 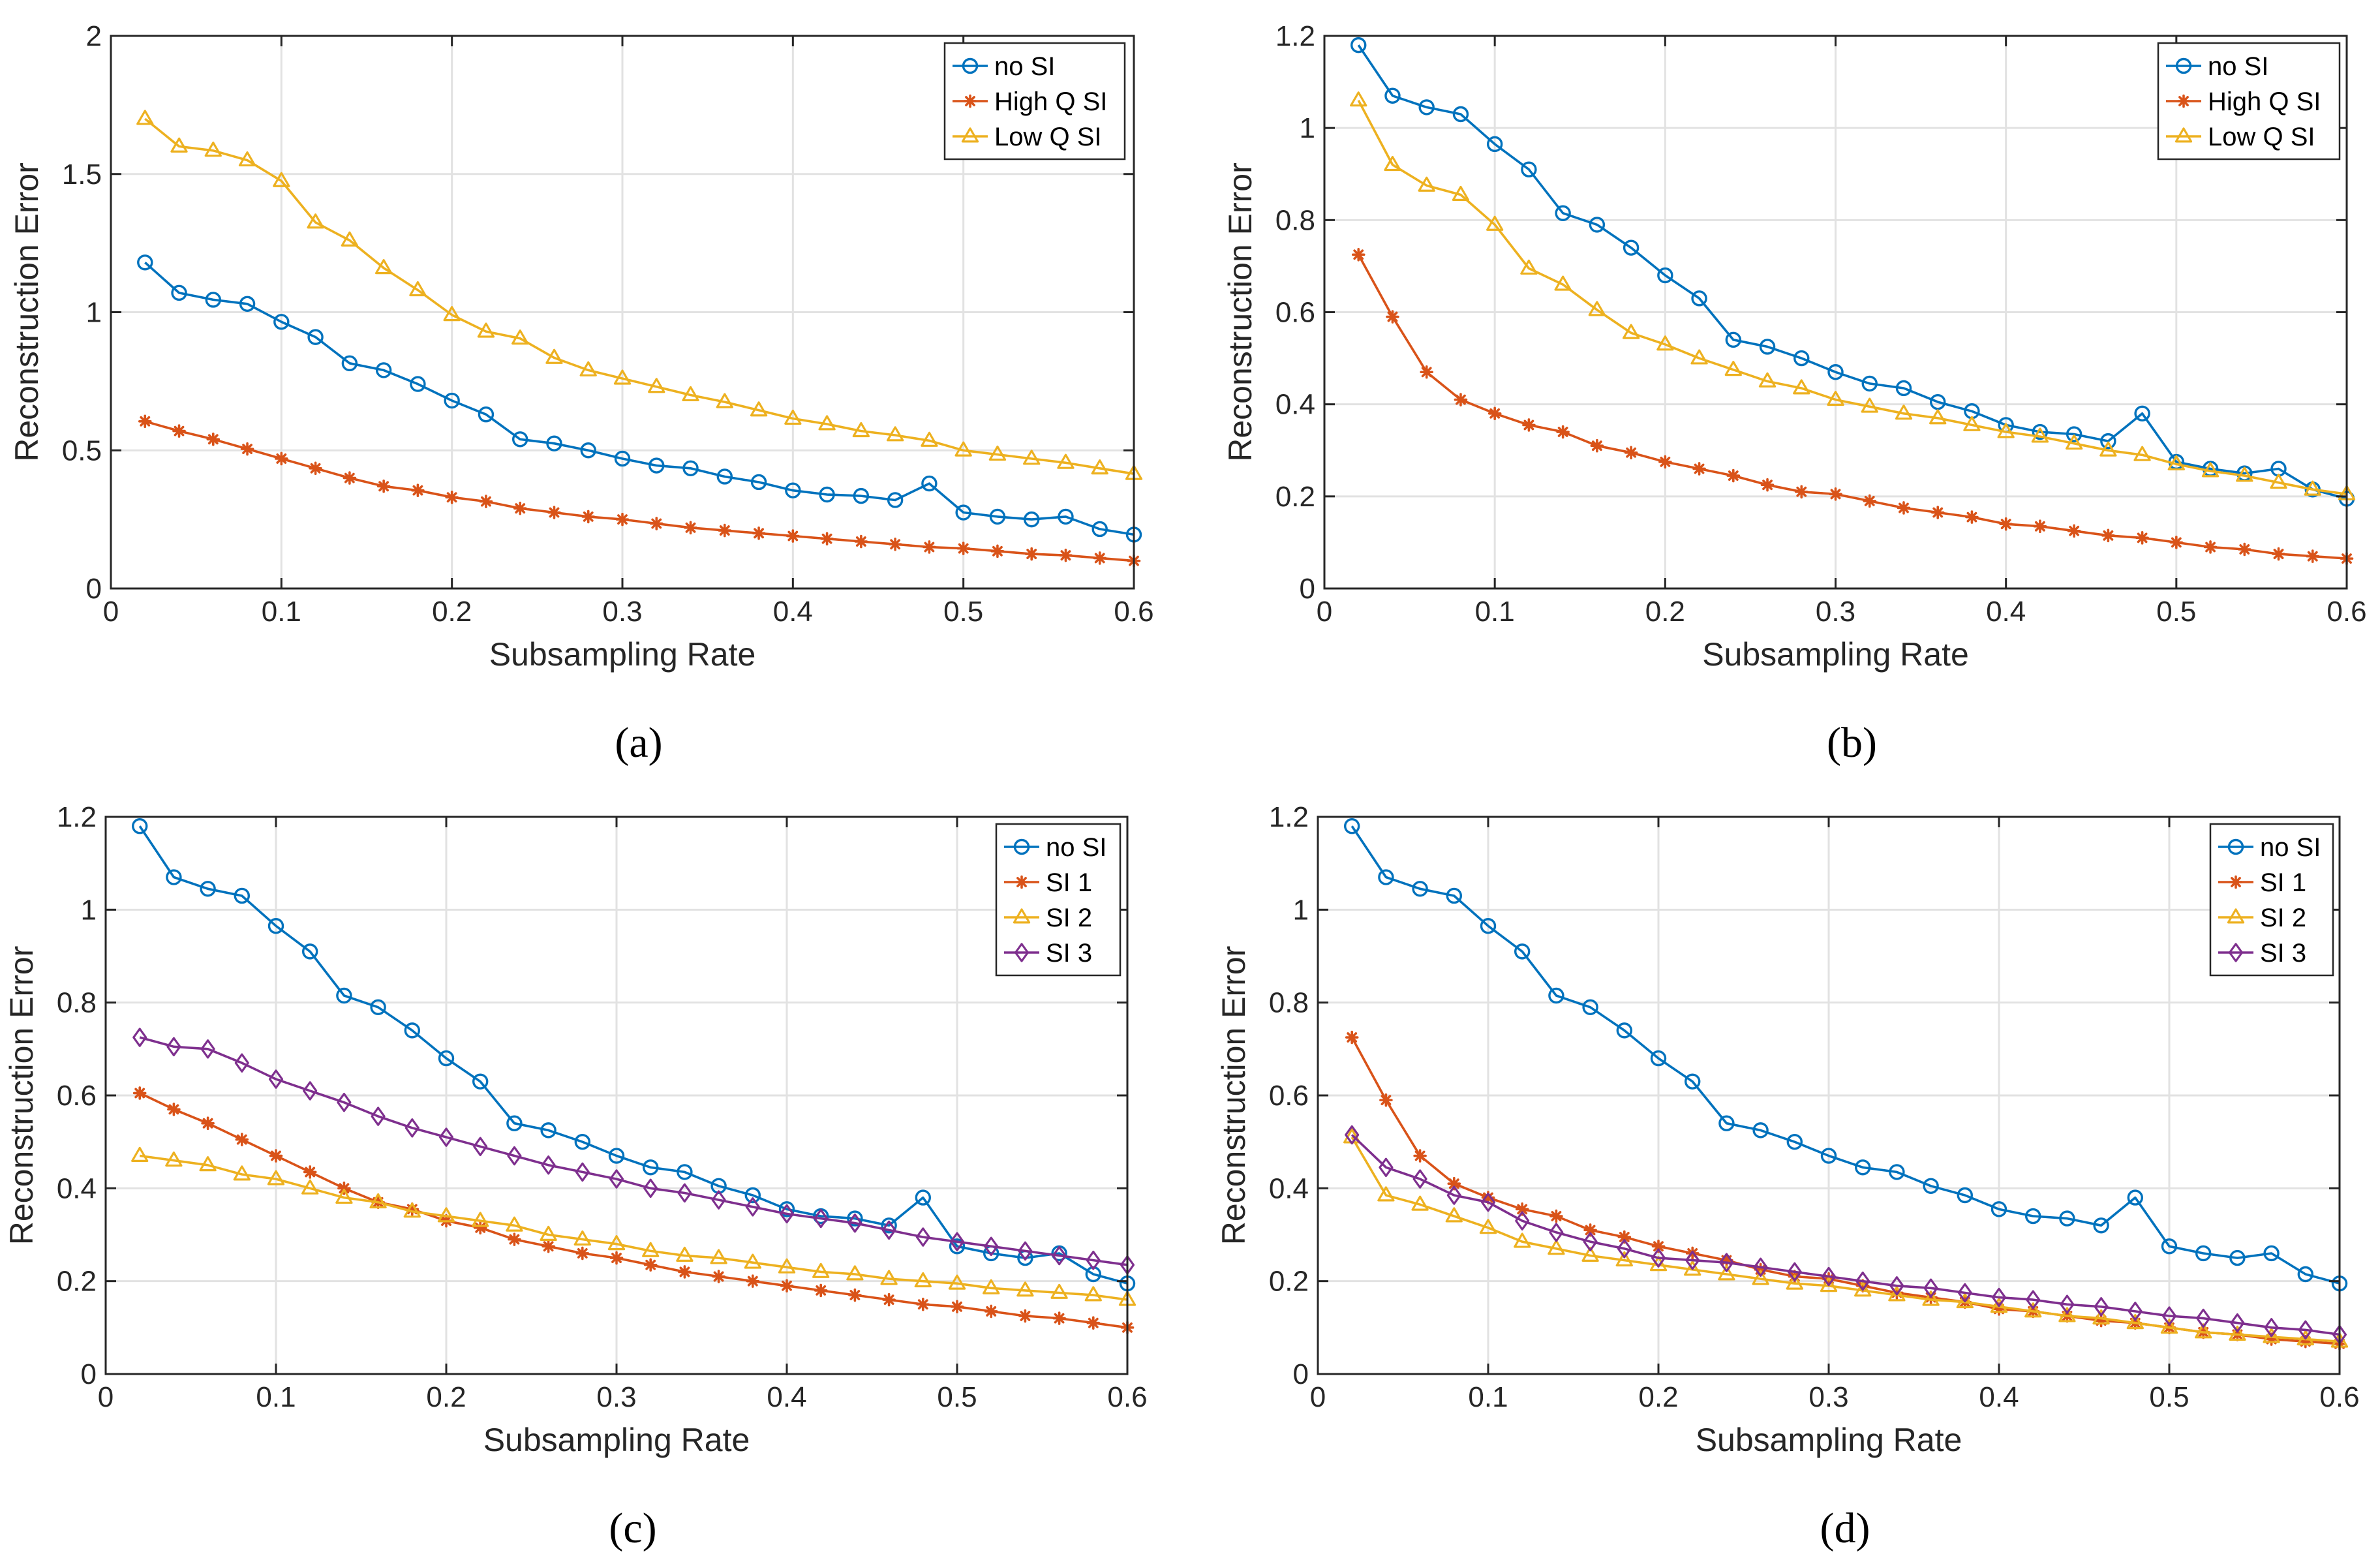 What do you see at coordinates (793, 612) in the screenshot?
I see `x-tick-label: 0.4` at bounding box center [793, 612].